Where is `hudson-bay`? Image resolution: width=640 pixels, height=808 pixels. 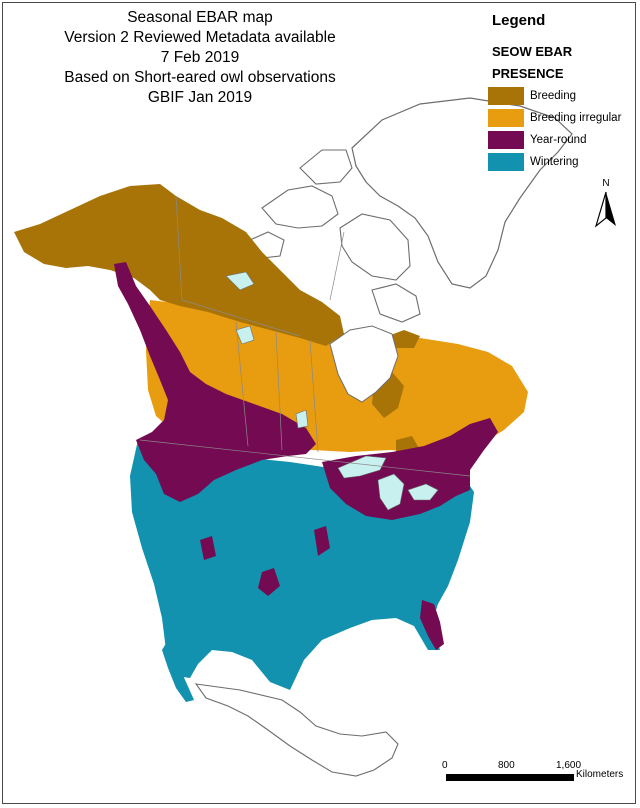
hudson-bay is located at coordinates (364, 364).